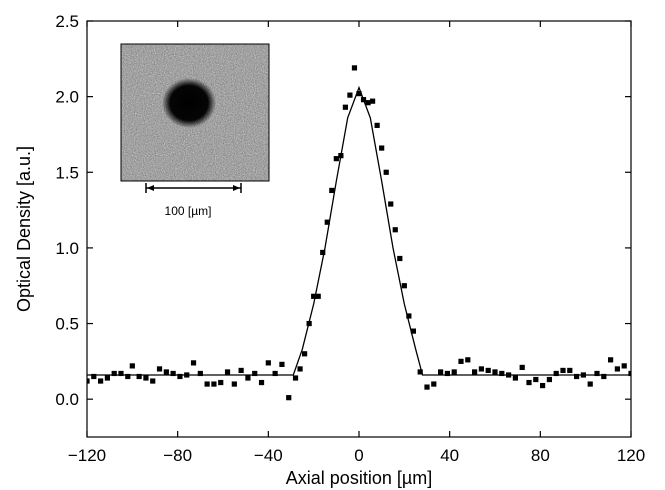  I want to click on y-tick-label: 1.5, so click(67, 172).